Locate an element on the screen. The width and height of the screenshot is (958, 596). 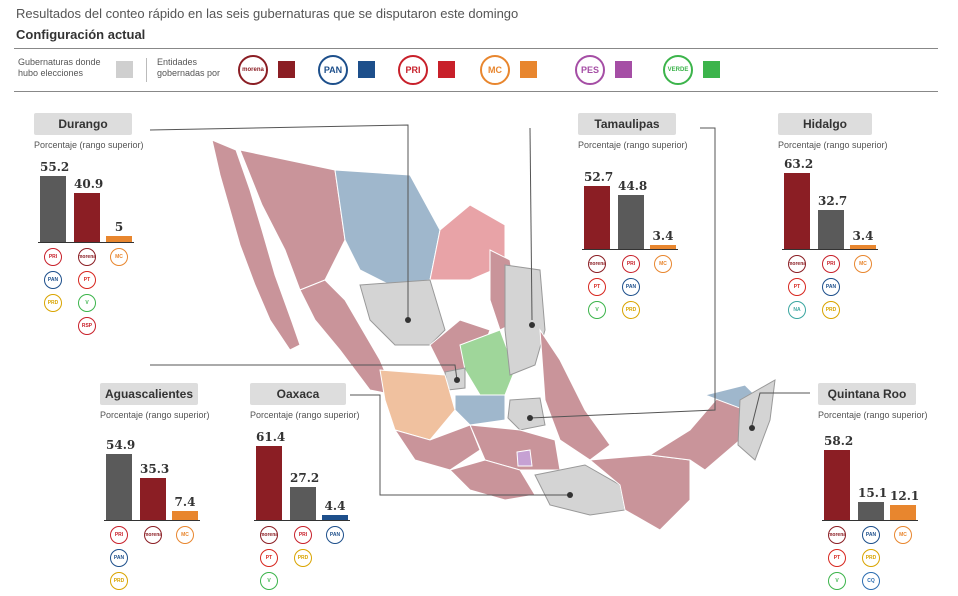
legend-elections-line-1: Gubernaturas donde is located at coordinates (59, 62).